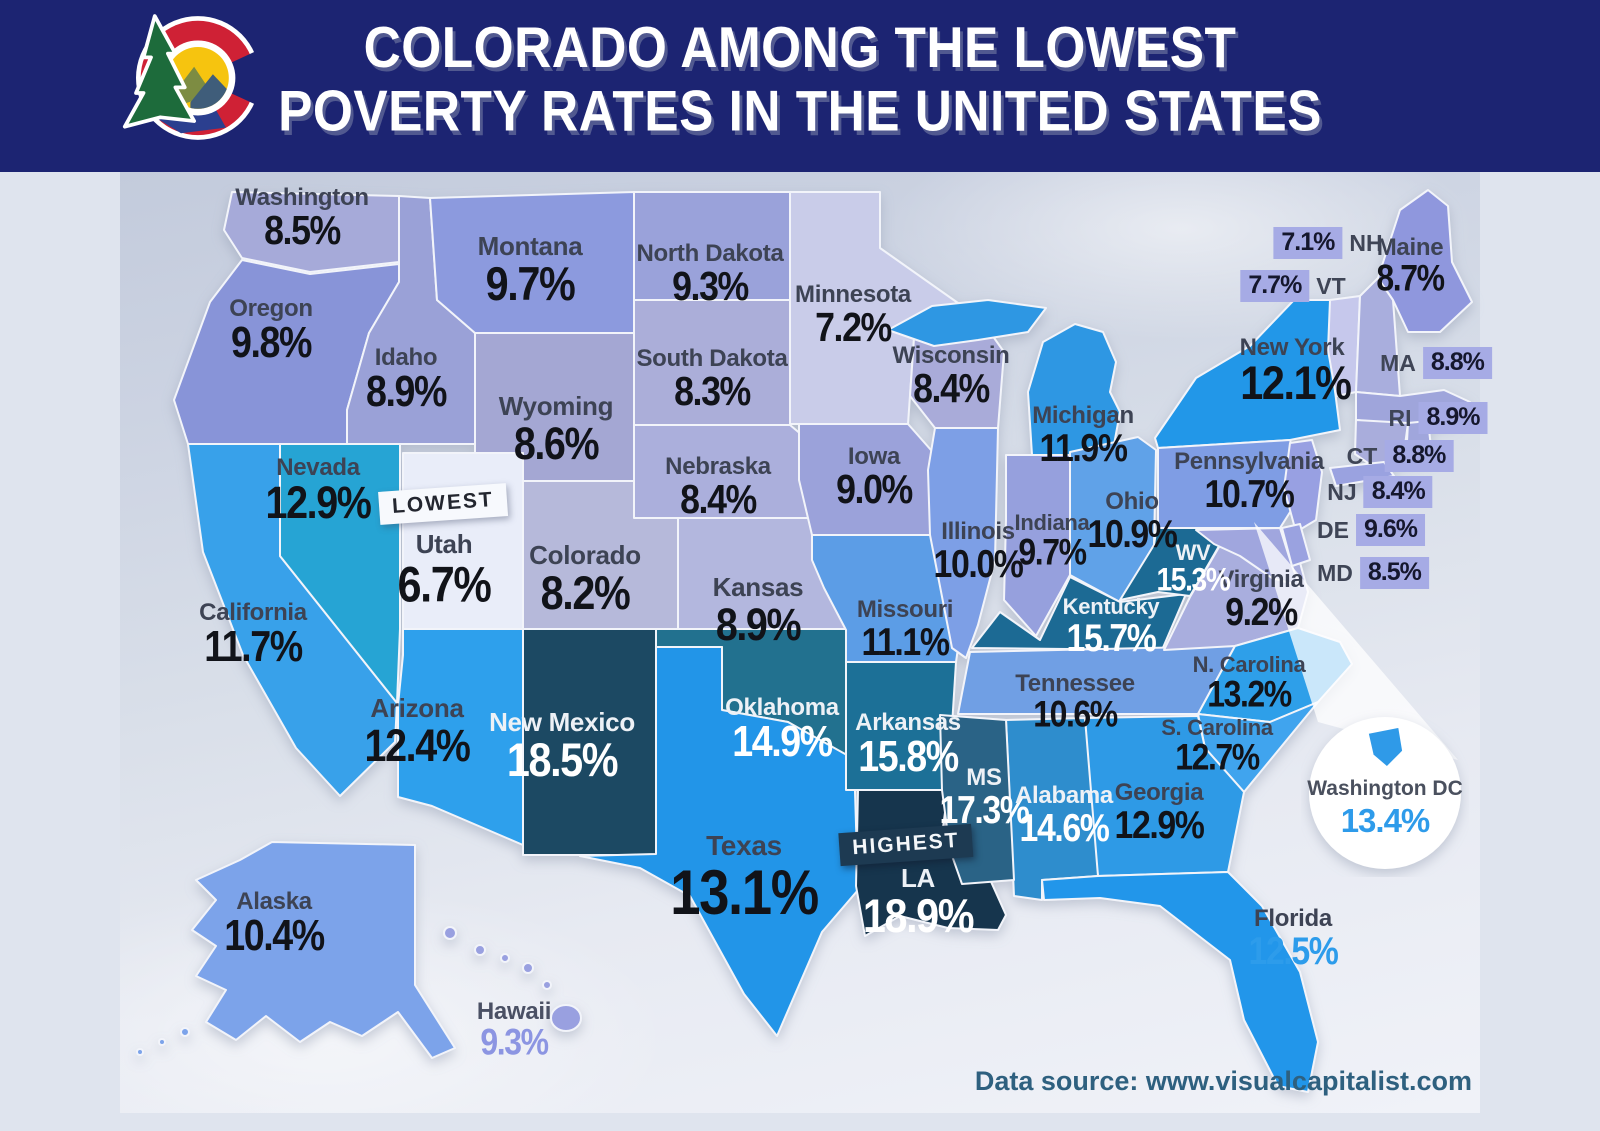 The height and width of the screenshot is (1131, 1600). I want to click on state-shape-ri, so click(1419, 440).